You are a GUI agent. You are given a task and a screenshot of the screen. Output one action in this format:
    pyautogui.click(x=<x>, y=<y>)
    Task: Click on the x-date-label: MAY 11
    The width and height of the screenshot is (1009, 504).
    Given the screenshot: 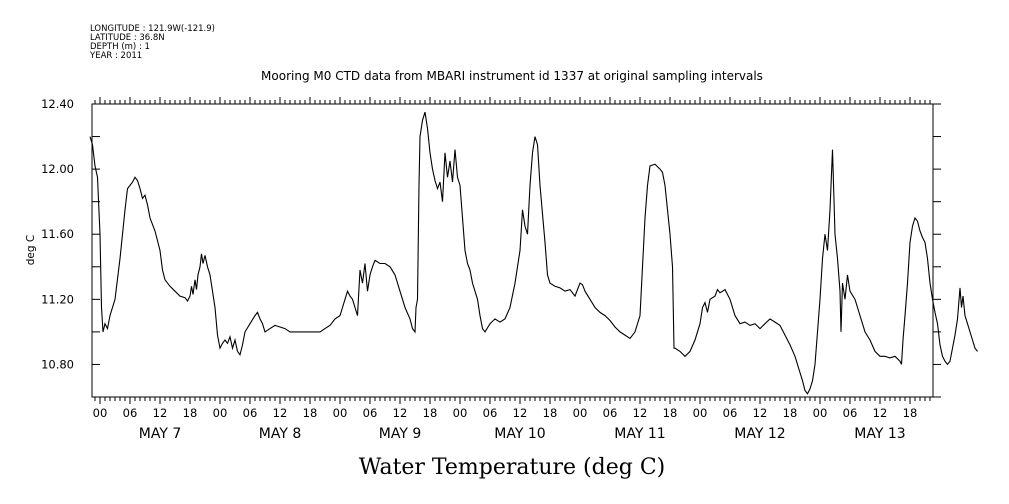 What is the action you would take?
    pyautogui.click(x=639, y=434)
    